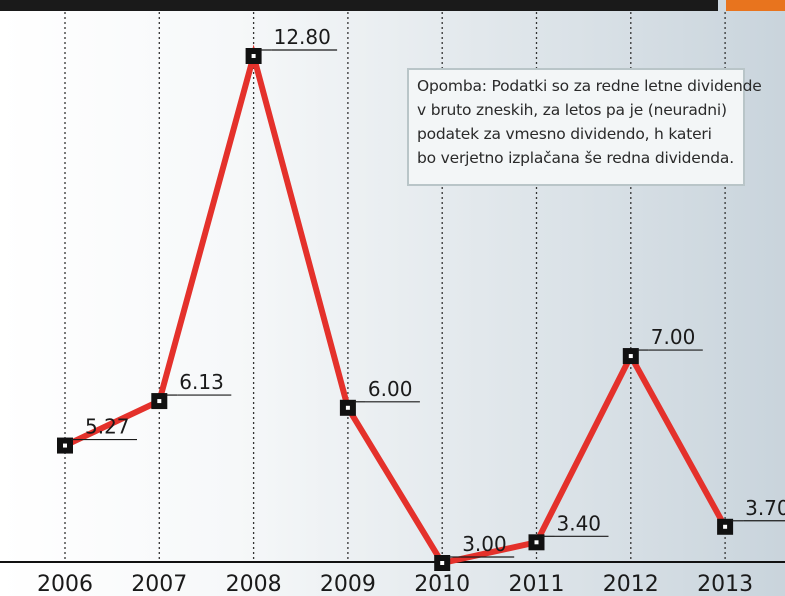  What do you see at coordinates (347, 407) in the screenshot?
I see `data-point-dot-2009` at bounding box center [347, 407].